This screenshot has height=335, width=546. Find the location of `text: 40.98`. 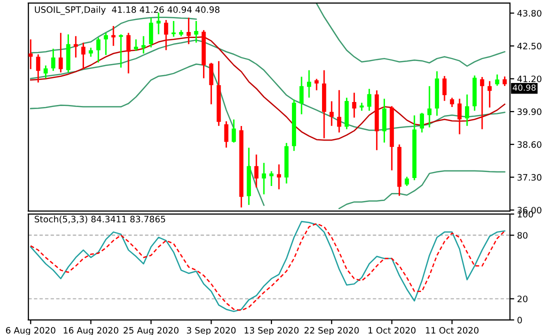

text: 40.98 is located at coordinates (524, 87).